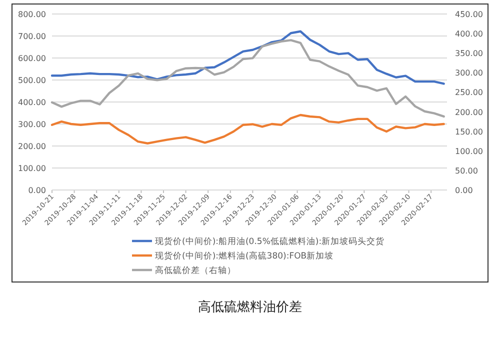  What do you see at coordinates (469, 93) in the screenshot?
I see `y2-tick-label: 250.00` at bounding box center [469, 93].